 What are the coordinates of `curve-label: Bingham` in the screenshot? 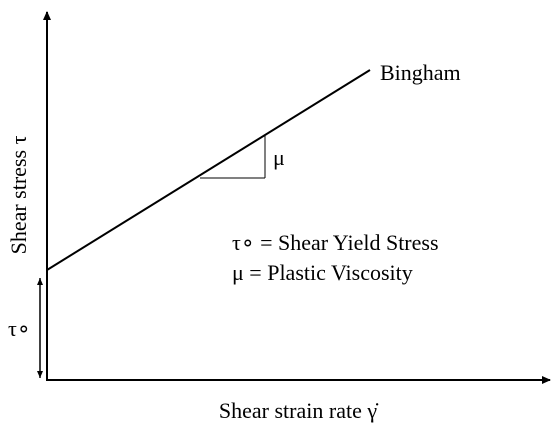 It's located at (420, 72).